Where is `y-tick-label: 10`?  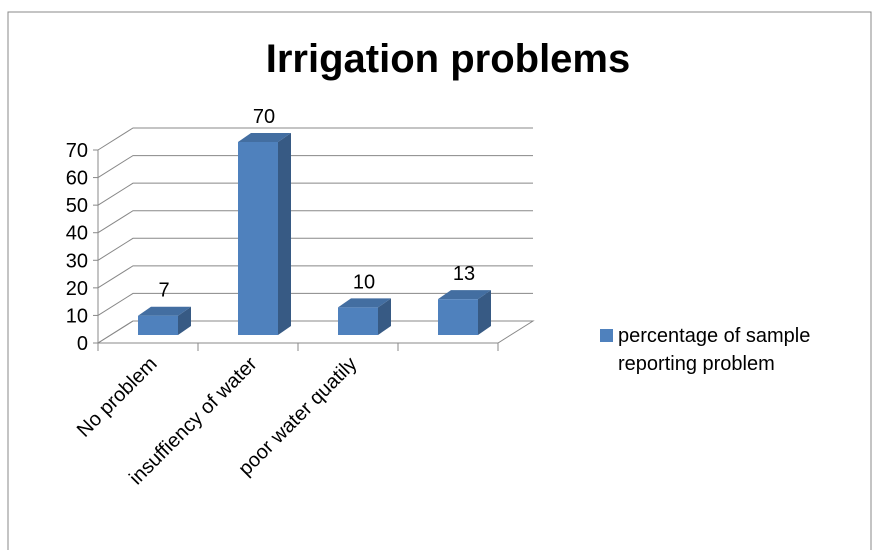 y-tick-label: 10 is located at coordinates (77, 316).